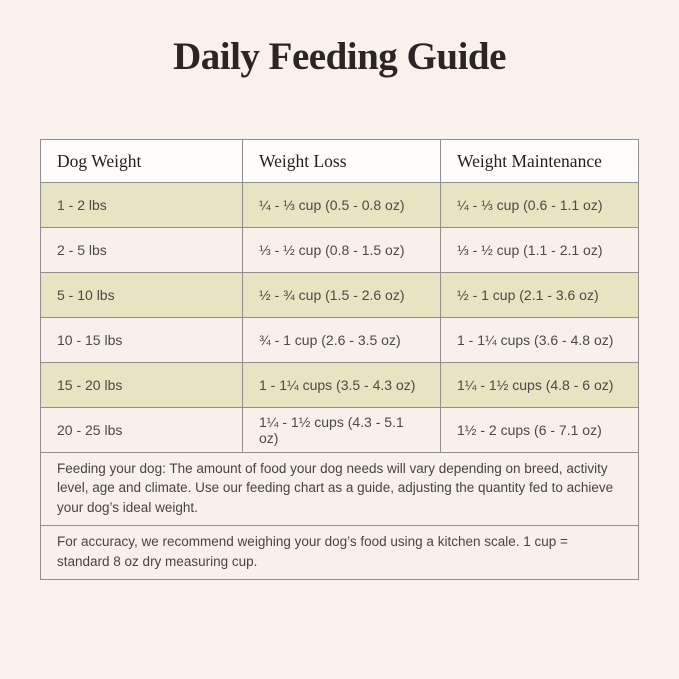  Describe the element at coordinates (141, 295) in the screenshot. I see `cell-weight: 5 - 10 lbs` at that location.